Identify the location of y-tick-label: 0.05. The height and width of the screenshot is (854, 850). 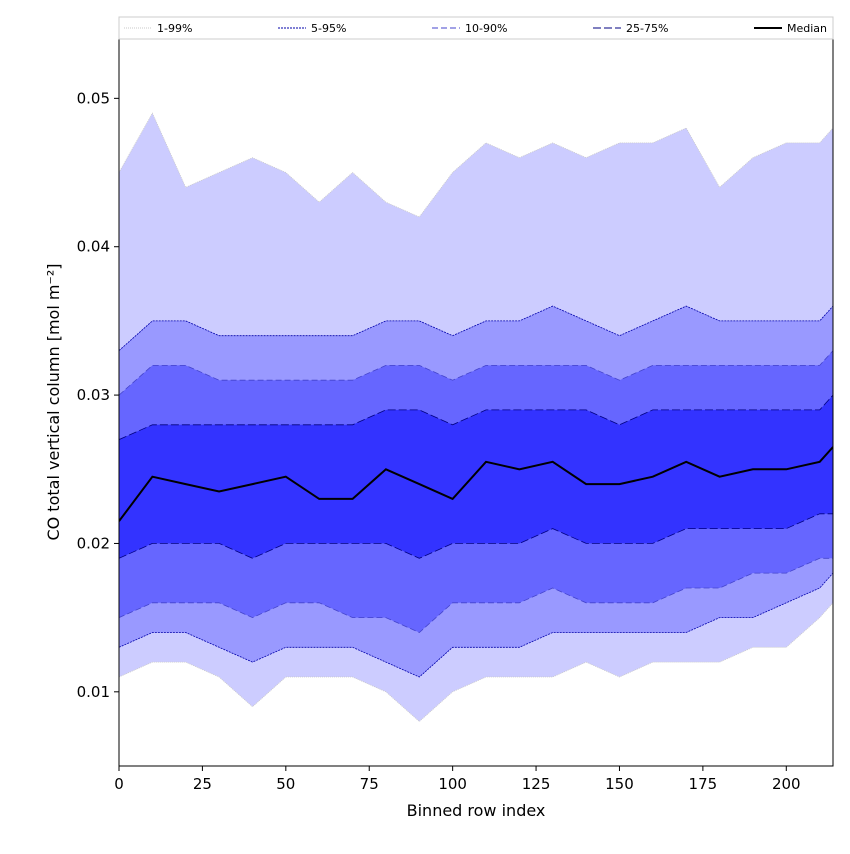
(93, 98).